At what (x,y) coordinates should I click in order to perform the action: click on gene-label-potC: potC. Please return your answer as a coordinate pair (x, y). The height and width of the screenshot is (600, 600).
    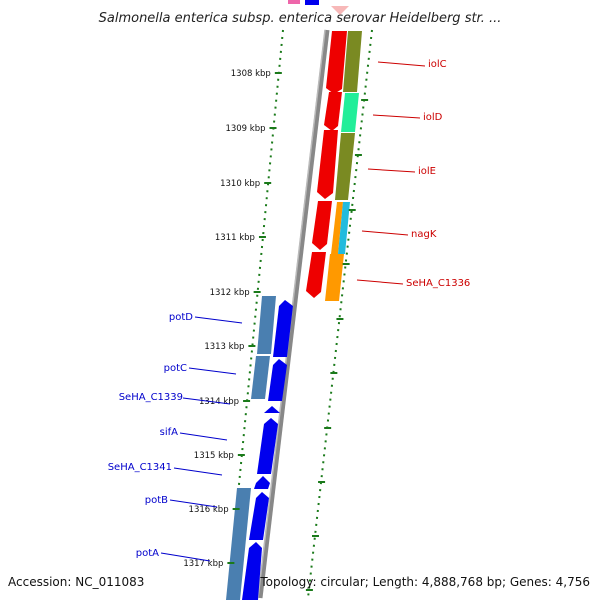
    Looking at the image, I should click on (175, 368).